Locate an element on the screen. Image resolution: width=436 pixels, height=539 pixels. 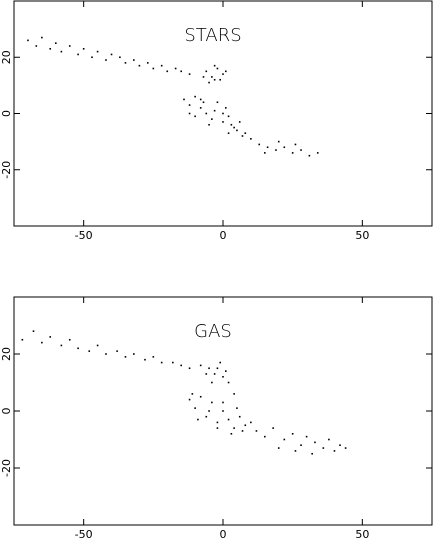
y-tick-label: 0 is located at coordinates (6, 411).